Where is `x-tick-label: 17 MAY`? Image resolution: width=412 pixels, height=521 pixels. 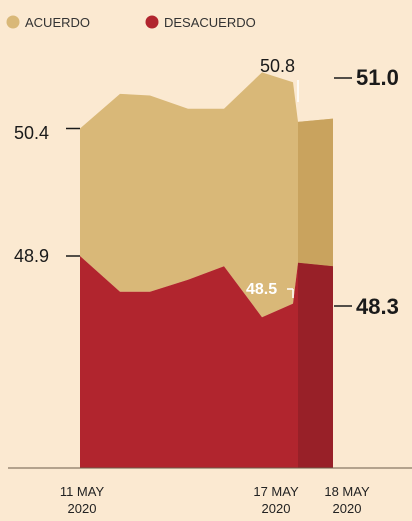 x-tick-label: 17 MAY is located at coordinates (276, 491).